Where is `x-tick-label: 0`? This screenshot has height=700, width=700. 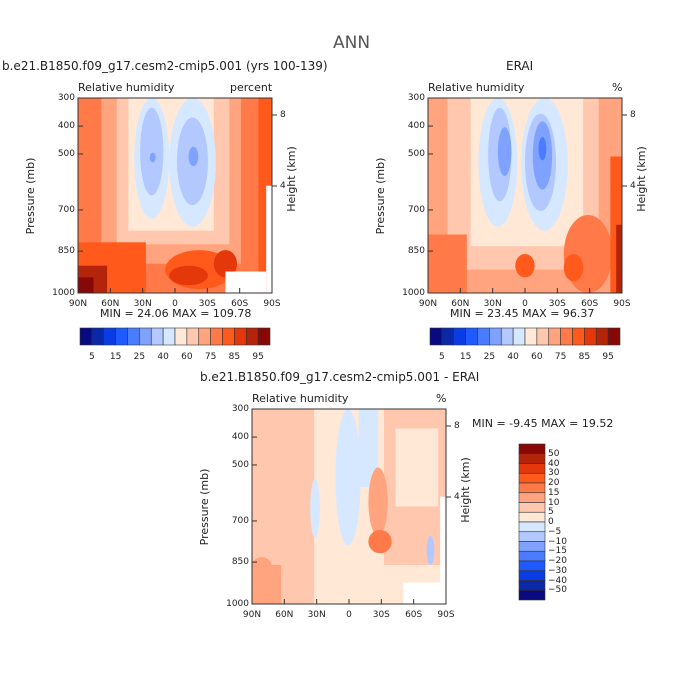
x-tick-label: 0 is located at coordinates (525, 304).